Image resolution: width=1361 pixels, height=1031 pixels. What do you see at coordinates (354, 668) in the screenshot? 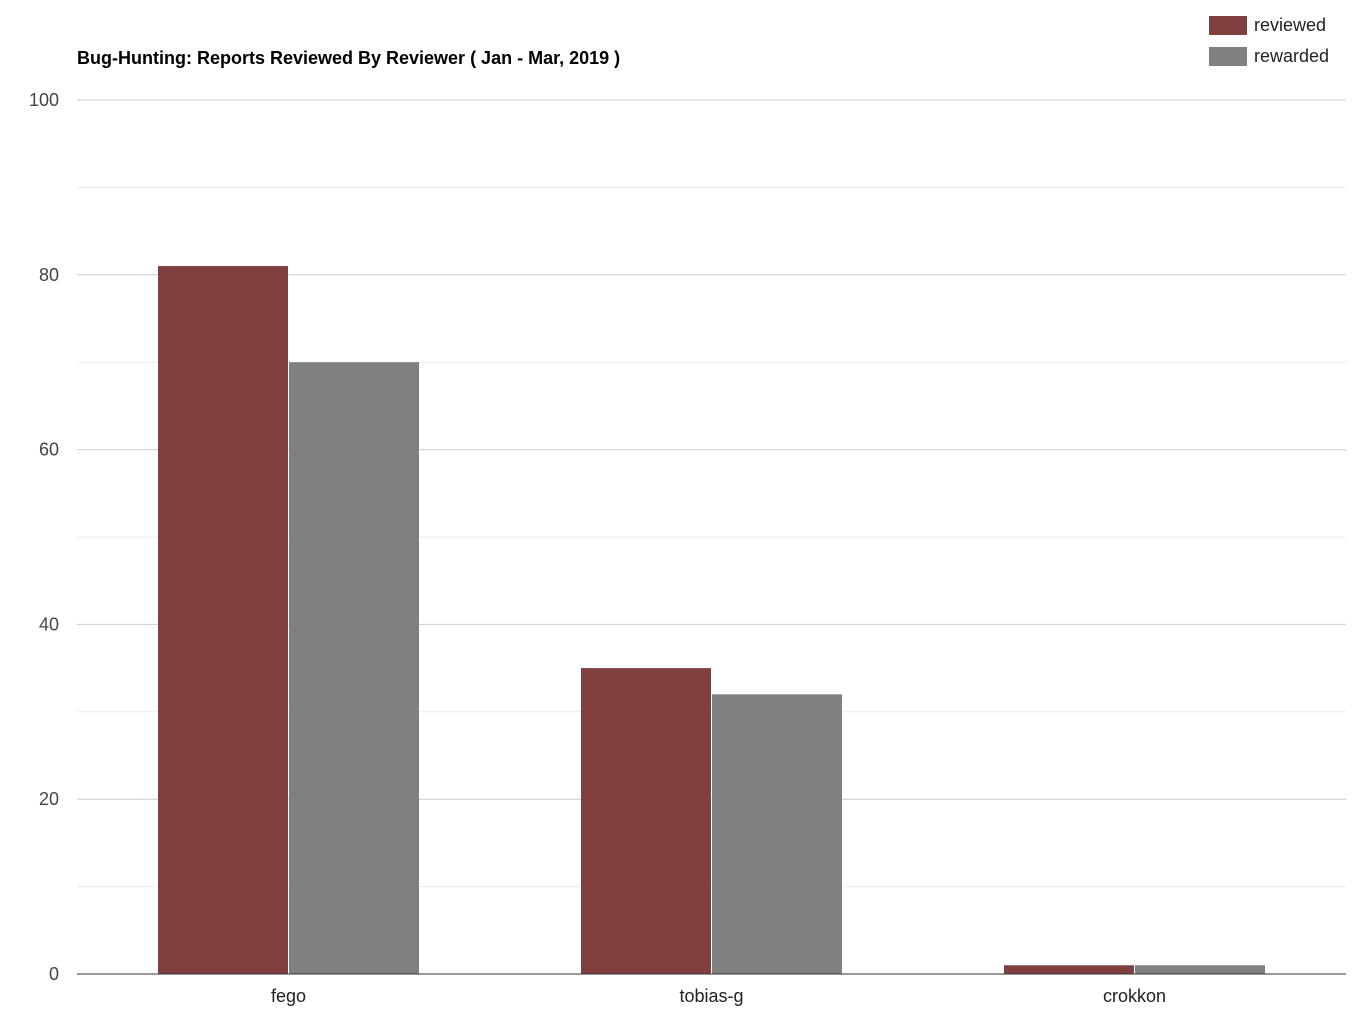
I see `bar-rewarded-fego` at bounding box center [354, 668].